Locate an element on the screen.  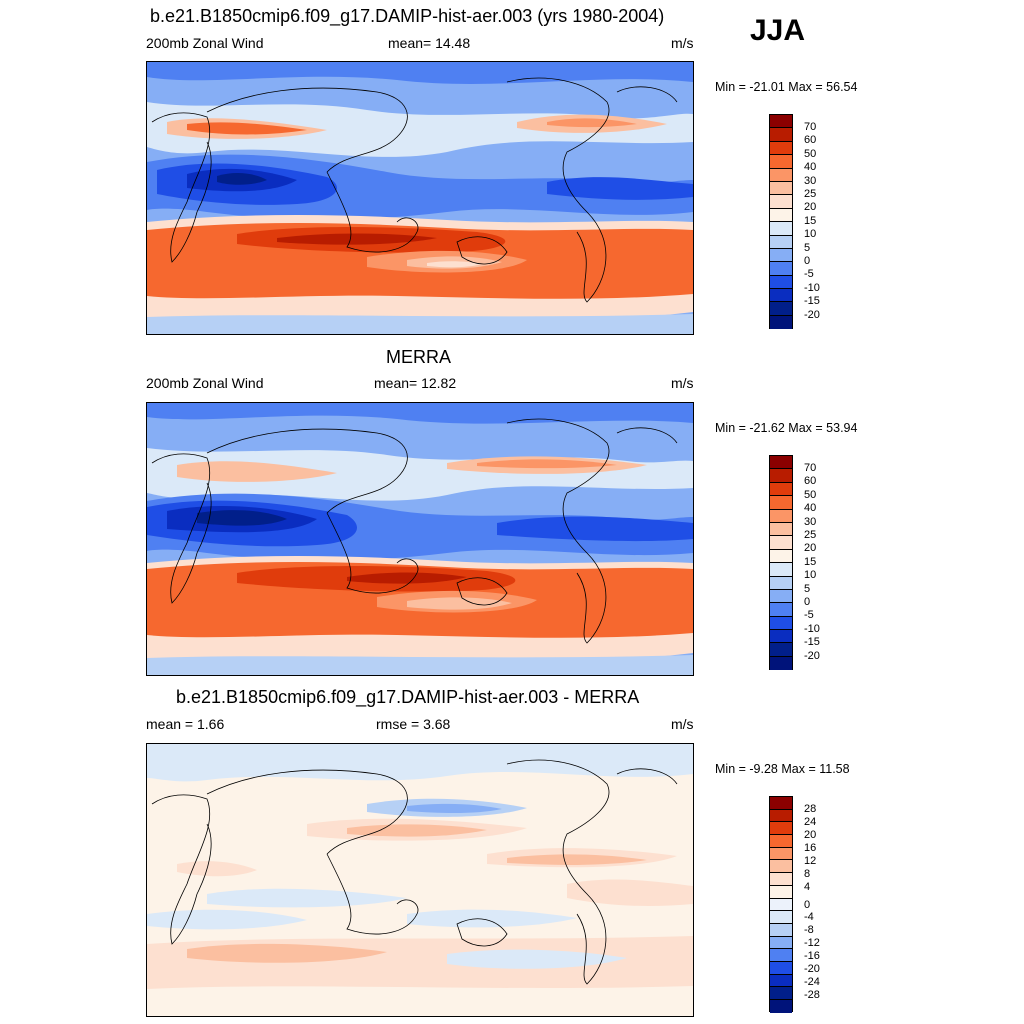
colorbar-tick: -16 is located at coordinates (812, 956).